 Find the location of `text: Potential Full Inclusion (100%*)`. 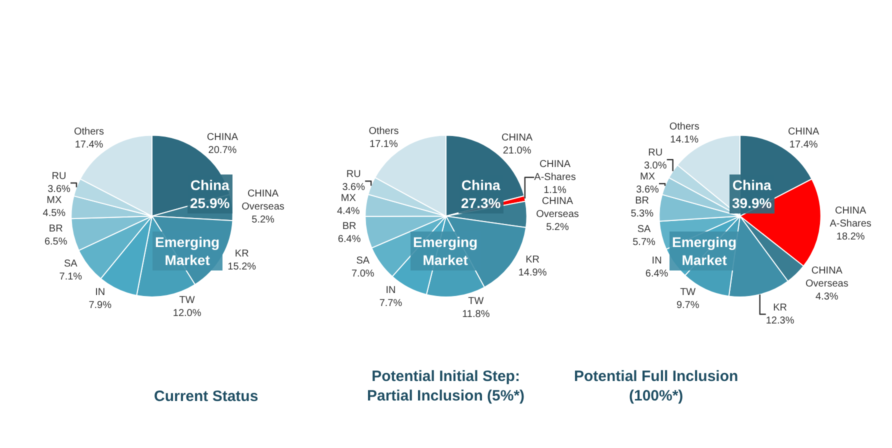

text: Potential Full Inclusion (100%*) is located at coordinates (656, 386).